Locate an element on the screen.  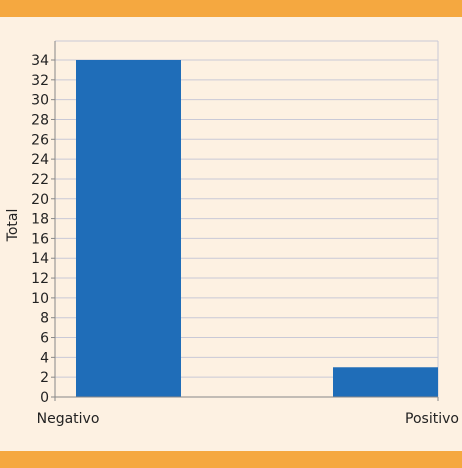
y-tick-label: 22 is located at coordinates (40, 180).